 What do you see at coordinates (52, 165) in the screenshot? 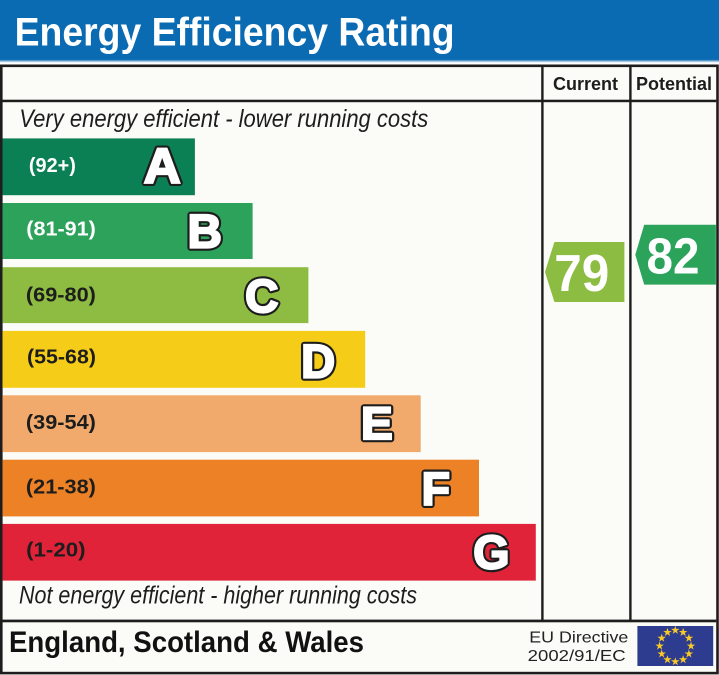
I see `svg-text: (92+)` at bounding box center [52, 165].